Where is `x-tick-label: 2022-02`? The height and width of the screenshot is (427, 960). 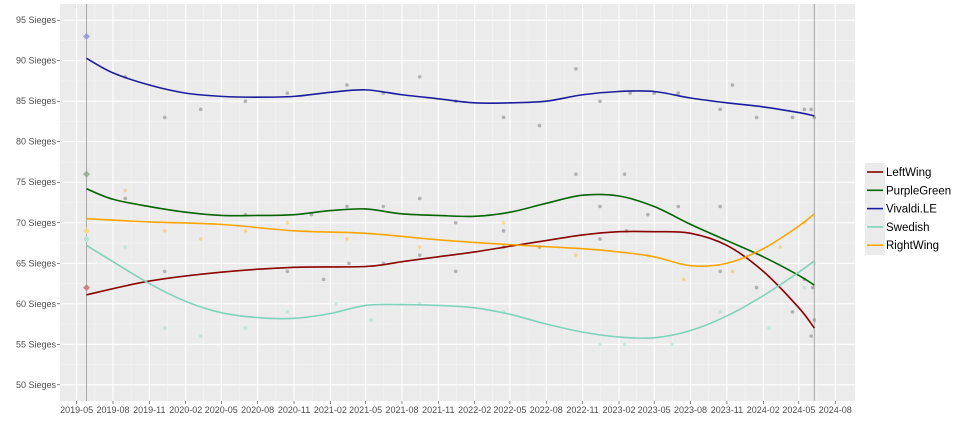
x-tick-label: 2022-02 is located at coordinates (474, 410).